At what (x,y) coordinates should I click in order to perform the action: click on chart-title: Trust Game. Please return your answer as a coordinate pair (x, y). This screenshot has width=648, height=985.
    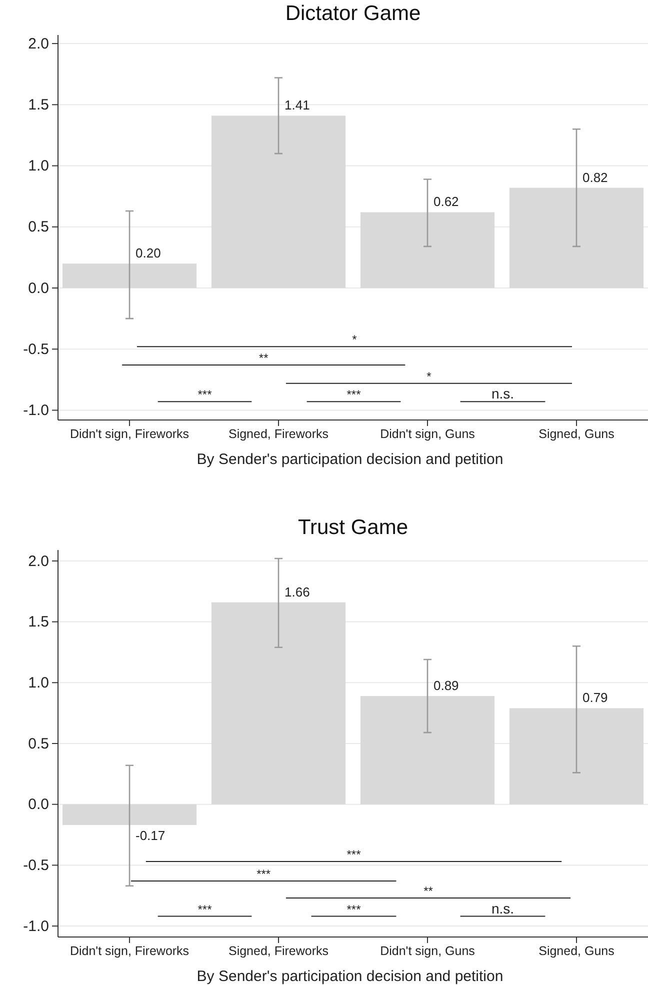
    Looking at the image, I should click on (353, 527).